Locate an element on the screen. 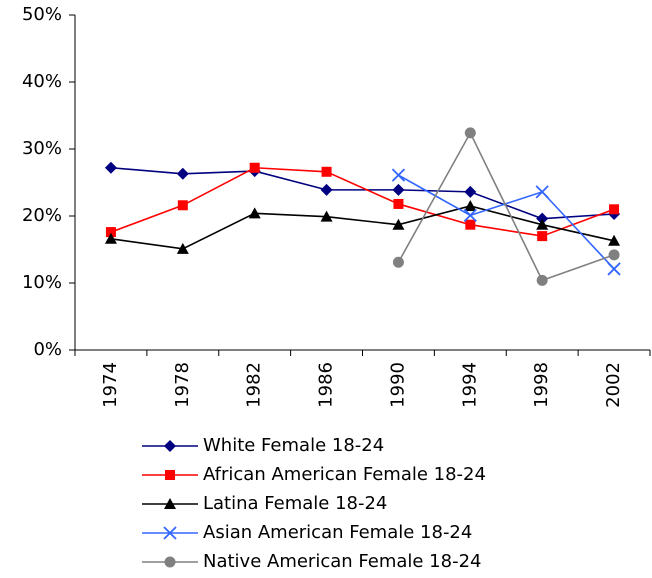 The width and height of the screenshot is (652, 578). y-tick-label: 20% is located at coordinates (42, 215).